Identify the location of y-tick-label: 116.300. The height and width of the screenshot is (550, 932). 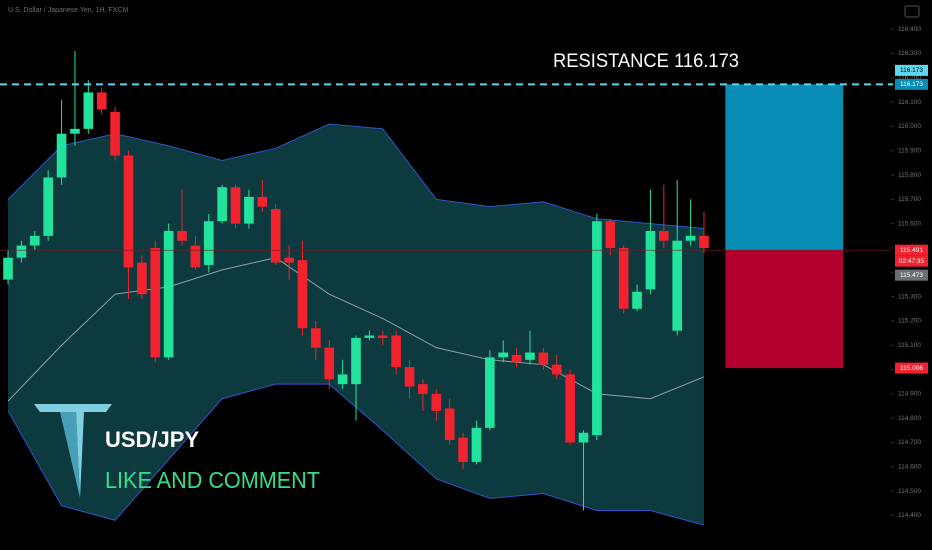
(909, 53).